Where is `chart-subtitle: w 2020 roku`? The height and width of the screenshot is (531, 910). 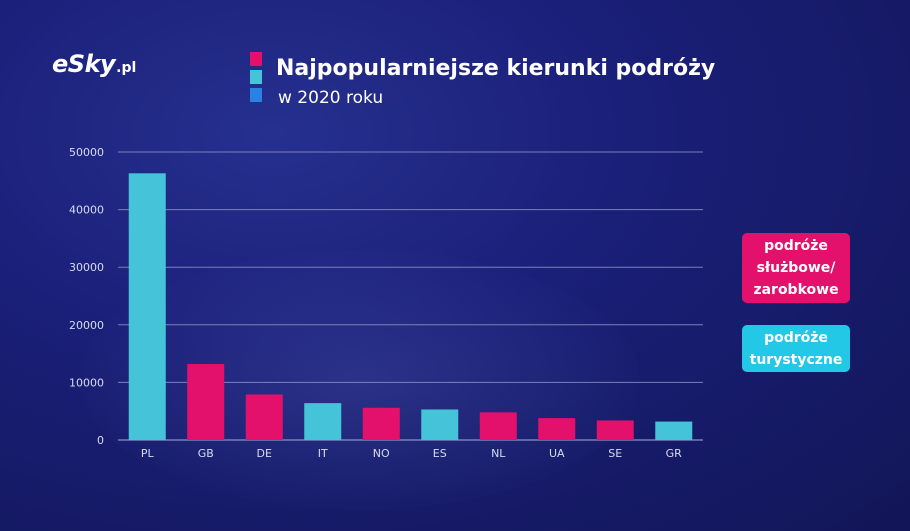 chart-subtitle: w 2020 roku is located at coordinates (331, 98).